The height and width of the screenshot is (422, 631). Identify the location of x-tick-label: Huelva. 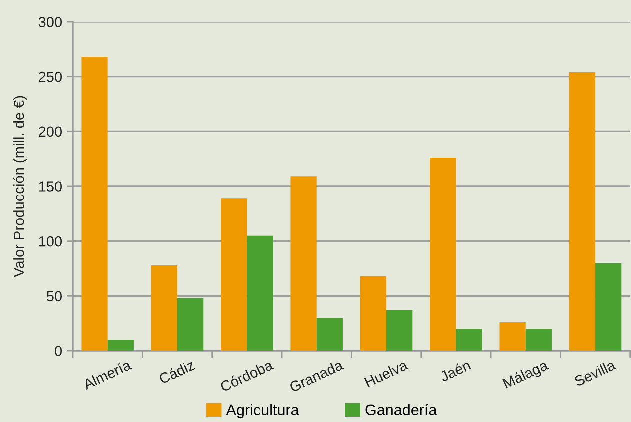
(386, 373).